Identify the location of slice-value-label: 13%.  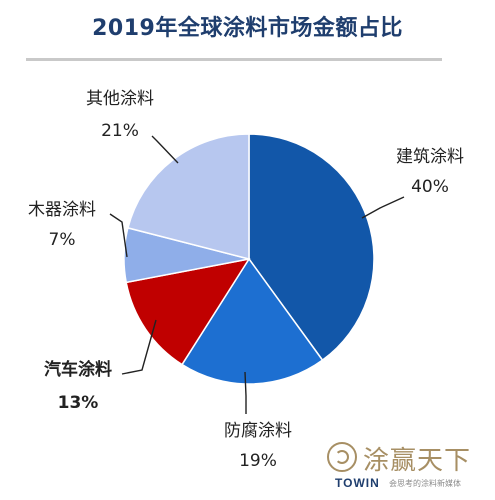
(78, 403).